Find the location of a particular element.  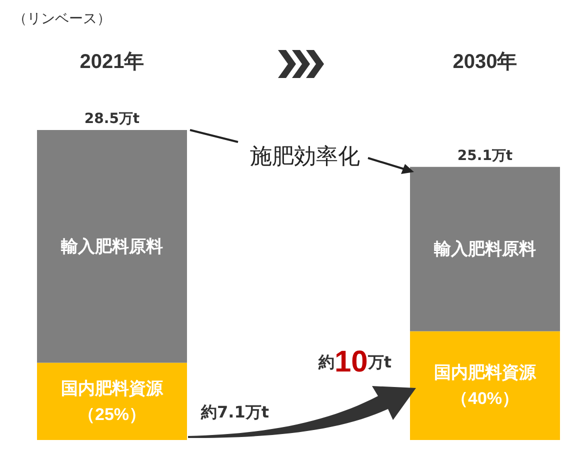

text: 輸入肥料原料 is located at coordinates (485, 249).